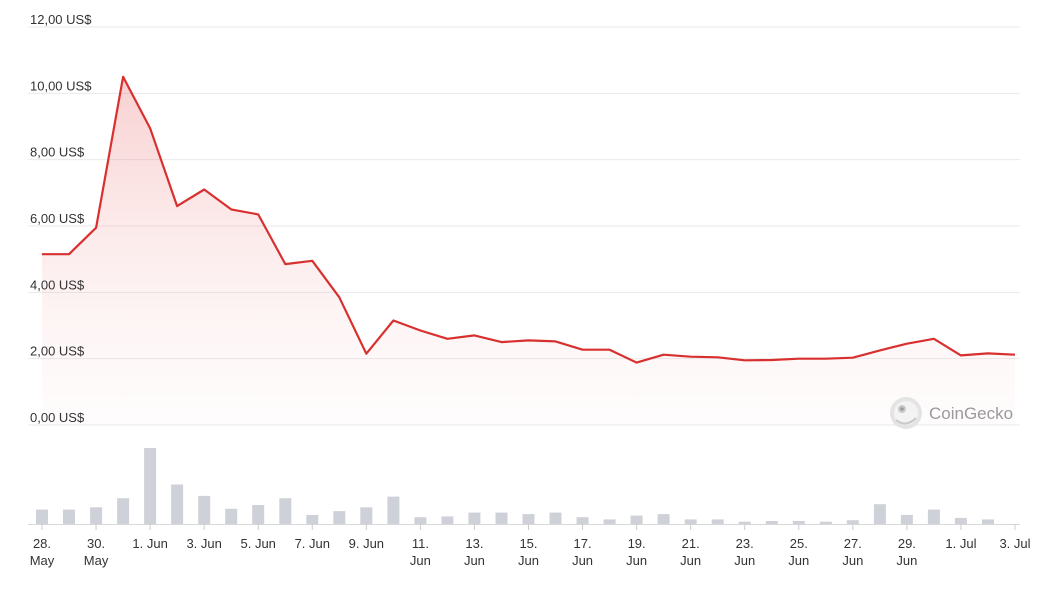  I want to click on x-tick-label: 5. Jun, so click(258, 543).